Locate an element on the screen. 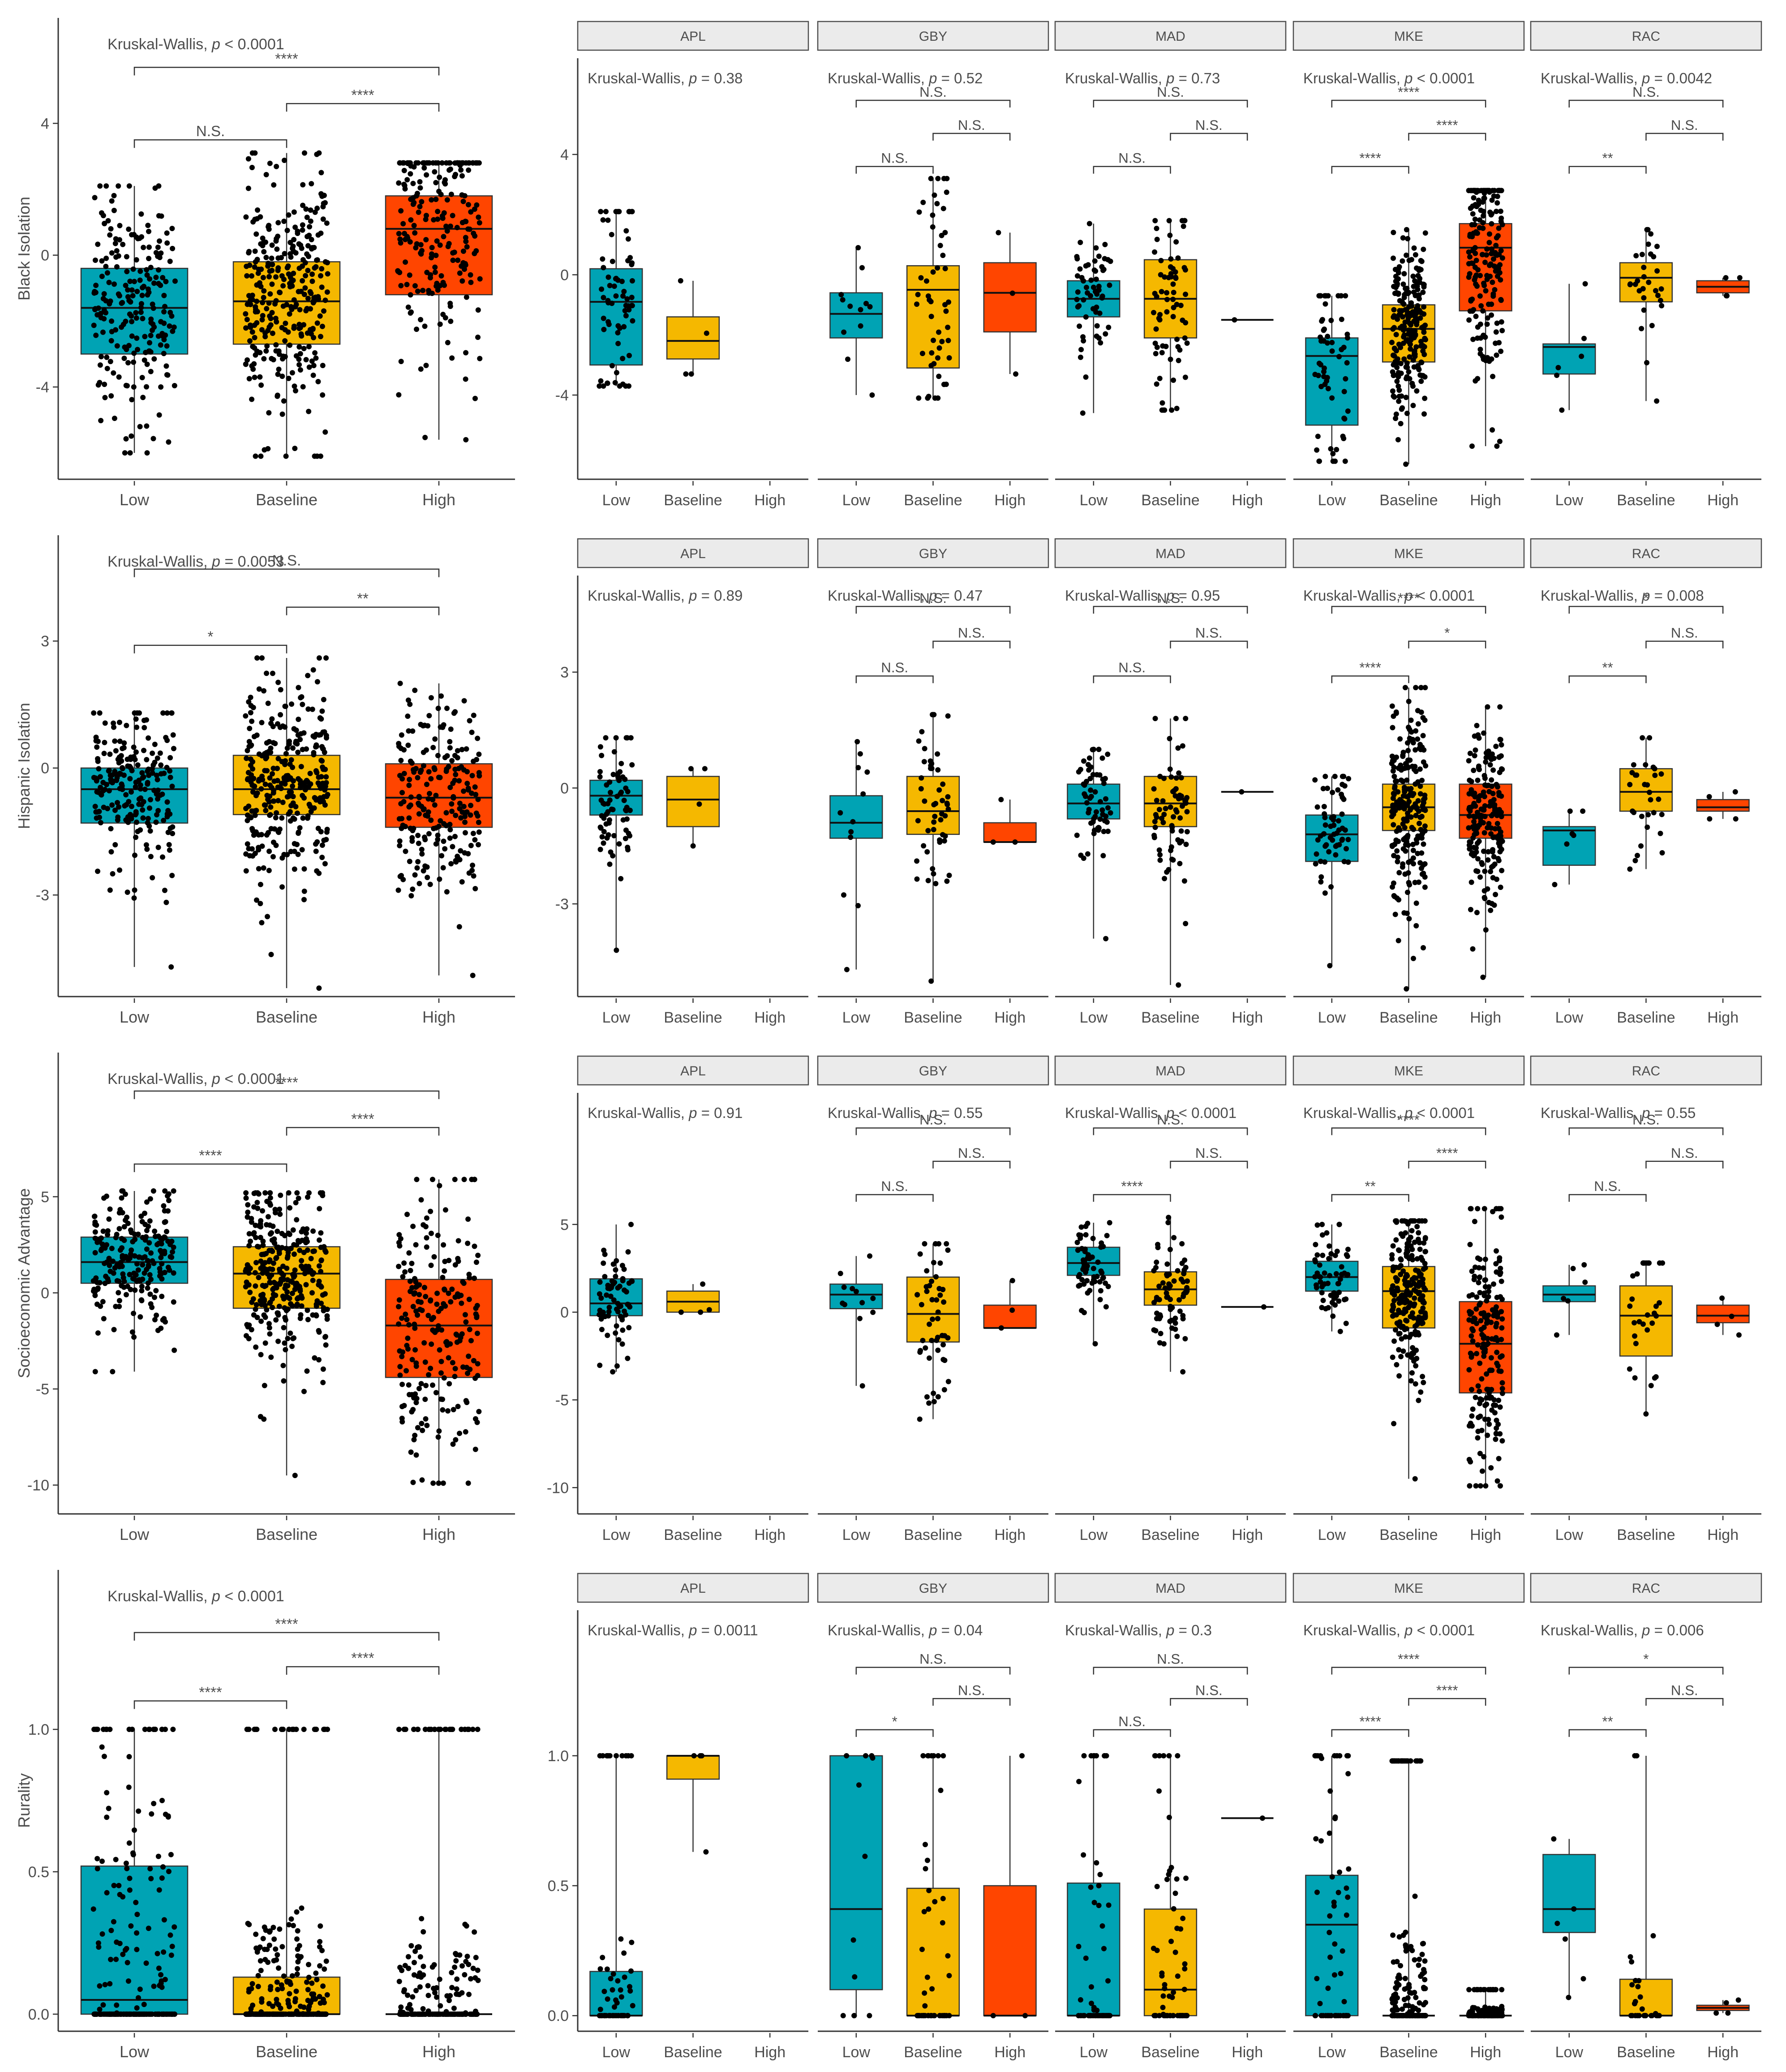 The image size is (1786, 2072). x-tick-label: High is located at coordinates (770, 1018).